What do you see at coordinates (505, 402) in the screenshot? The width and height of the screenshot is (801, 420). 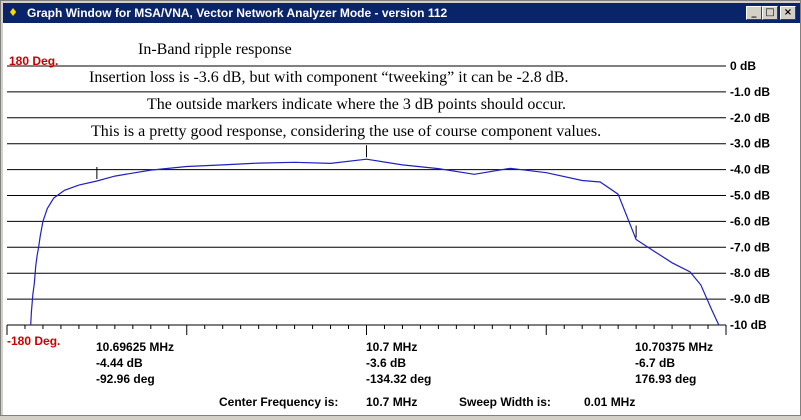 I see `sweep-width-label: Sweep Width is:` at bounding box center [505, 402].